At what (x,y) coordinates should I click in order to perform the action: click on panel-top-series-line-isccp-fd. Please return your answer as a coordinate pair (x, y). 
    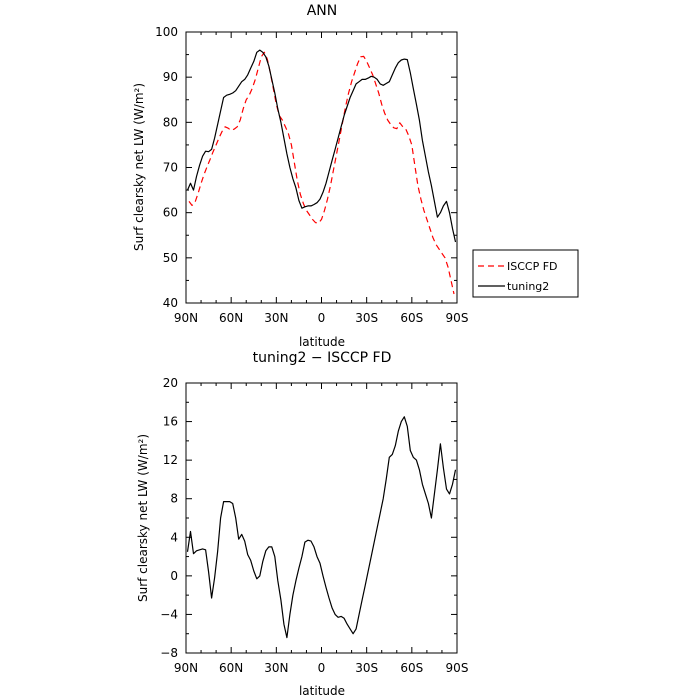
    Looking at the image, I should click on (321, 173).